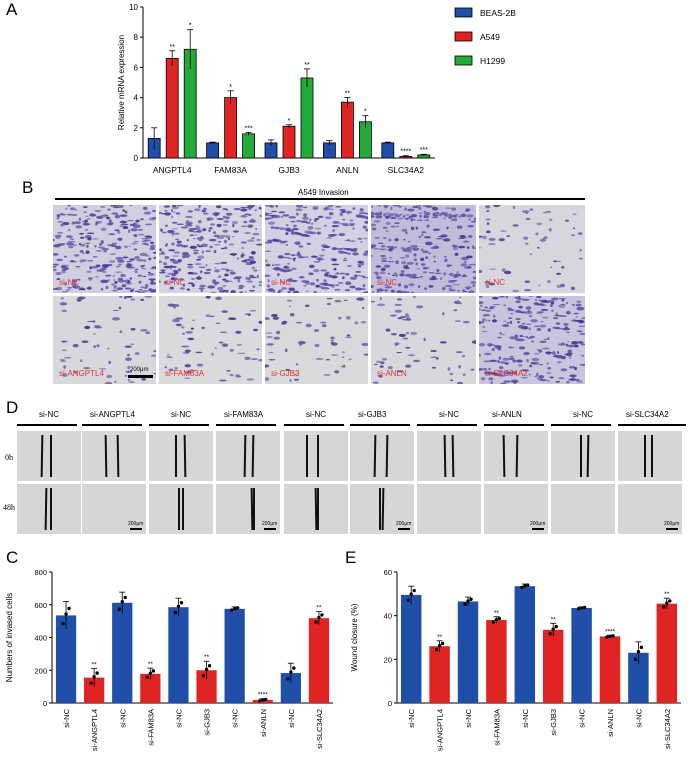 This screenshot has height=769, width=691. What do you see at coordinates (181, 414) in the screenshot?
I see `wound-label-nc: si-NC` at bounding box center [181, 414].